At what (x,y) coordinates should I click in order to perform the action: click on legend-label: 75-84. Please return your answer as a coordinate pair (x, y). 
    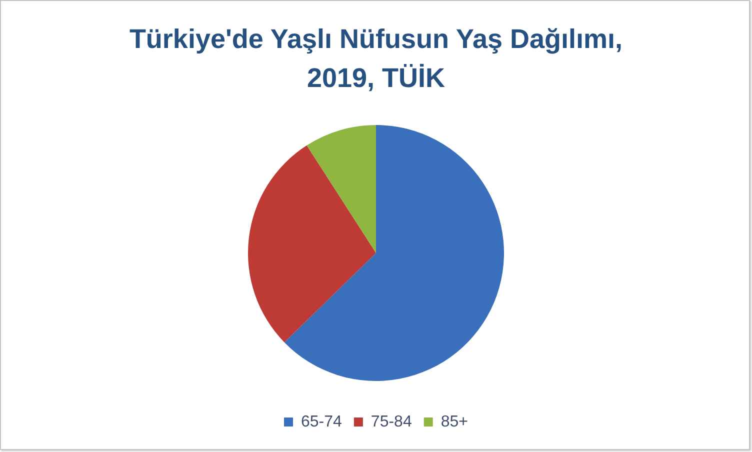
    Looking at the image, I should click on (391, 421).